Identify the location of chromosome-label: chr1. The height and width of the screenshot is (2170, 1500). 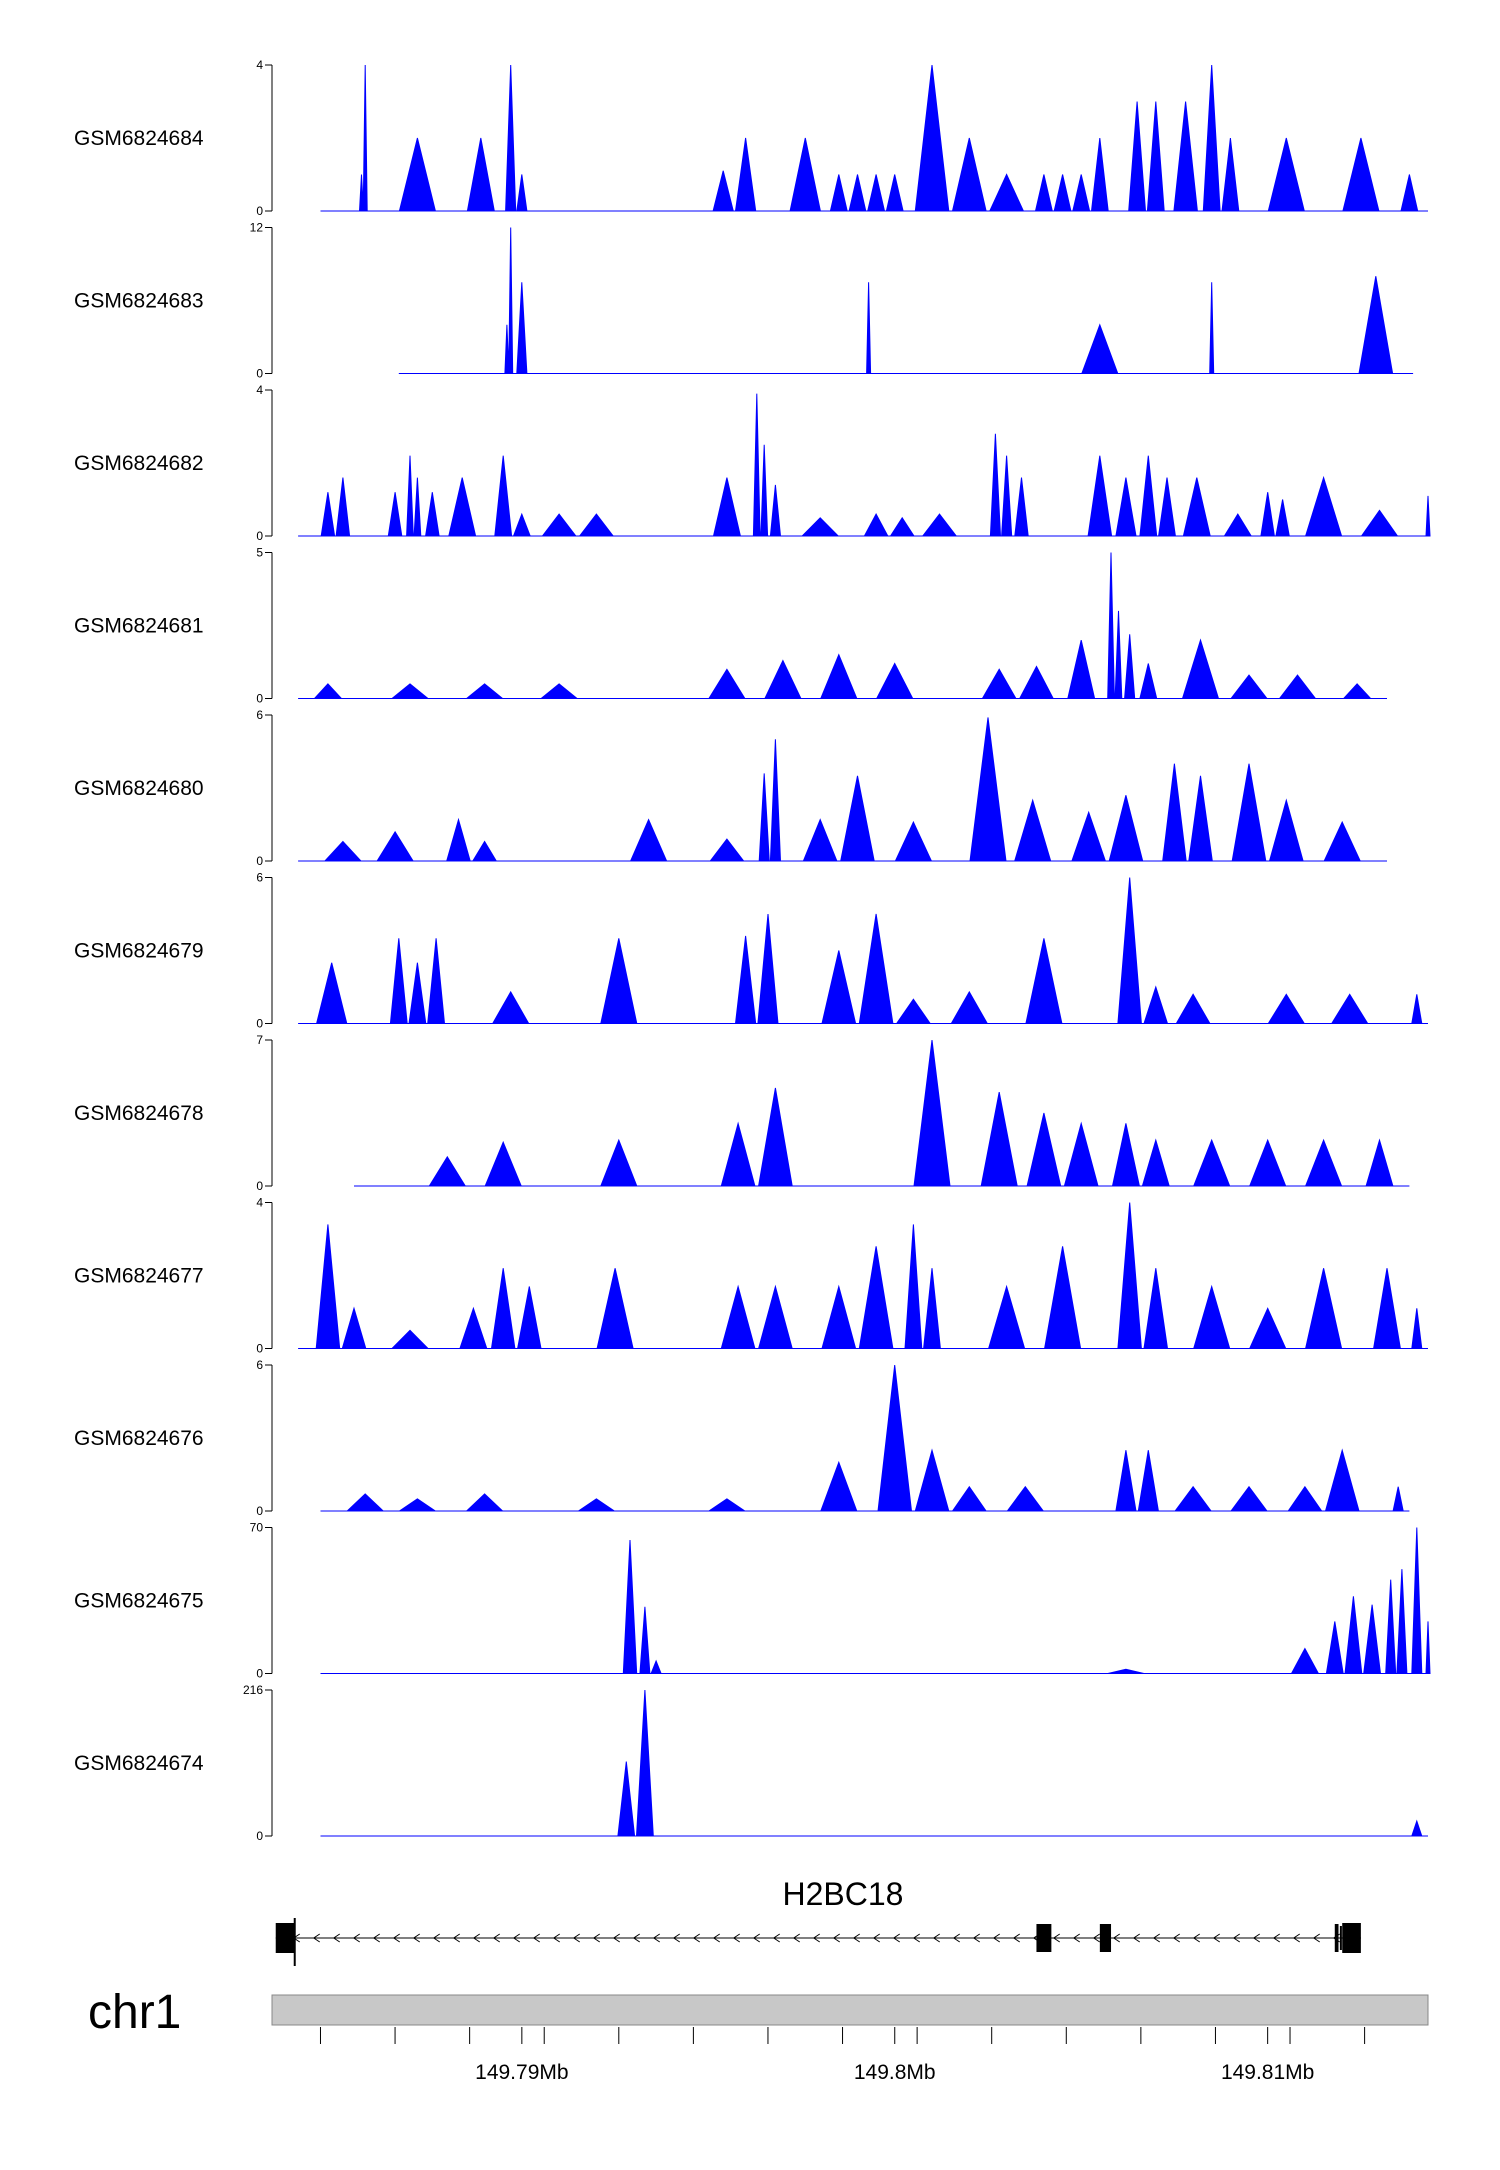
(134, 2012).